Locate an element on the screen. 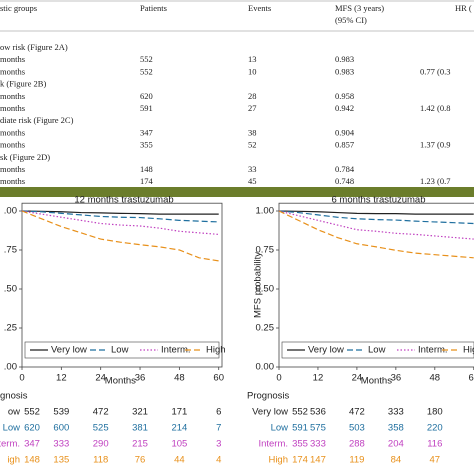 This screenshot has width=474, height=474. risk-count: 6 is located at coordinates (218, 412).